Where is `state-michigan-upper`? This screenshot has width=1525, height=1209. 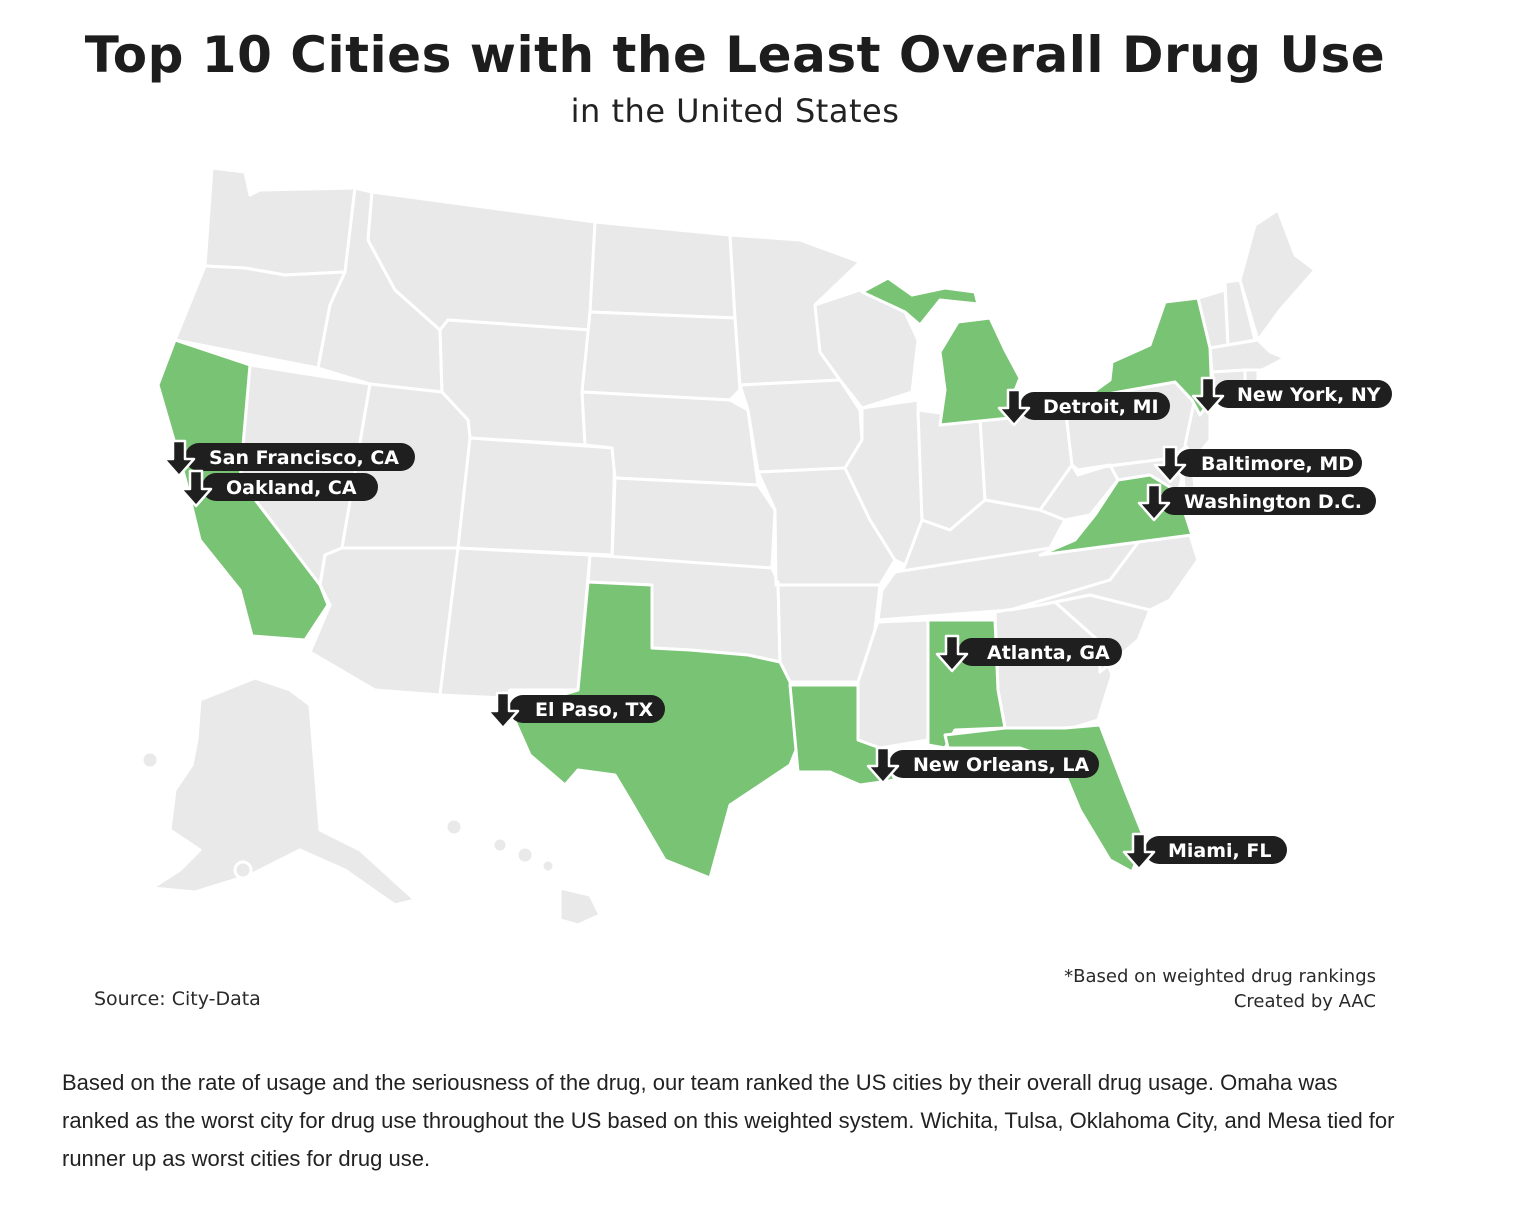 state-michigan-upper is located at coordinates (920, 301).